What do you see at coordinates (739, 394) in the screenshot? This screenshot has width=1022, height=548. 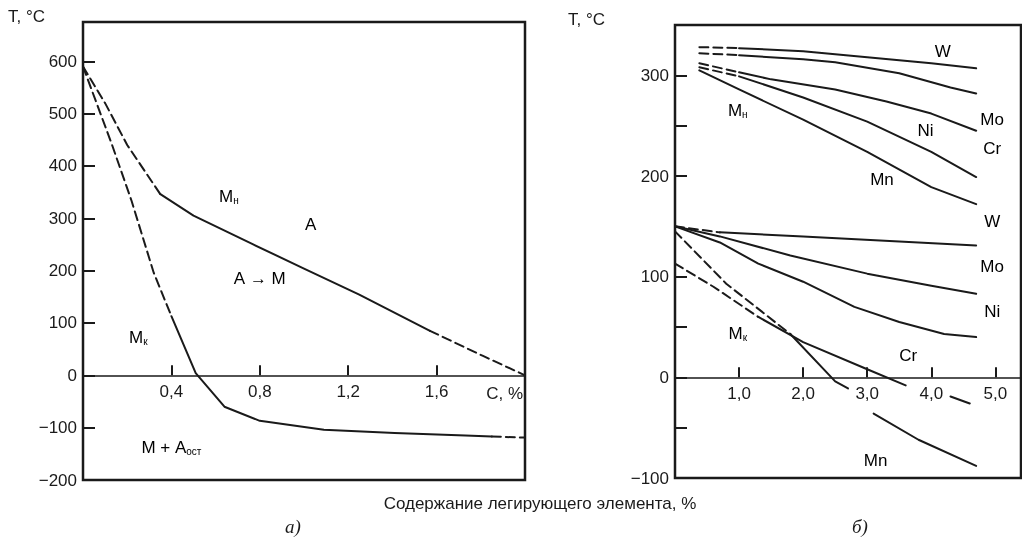 I see `x-tick-label: 1,0` at bounding box center [739, 394].